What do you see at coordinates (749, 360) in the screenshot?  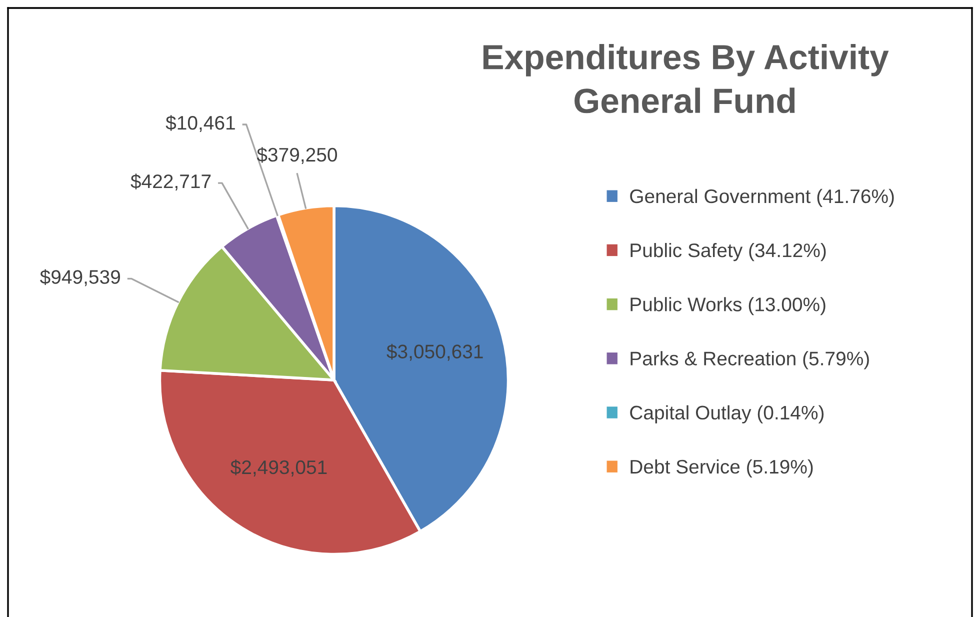 I see `legend-label: Parks & Recreation (5.79%)` at bounding box center [749, 360].